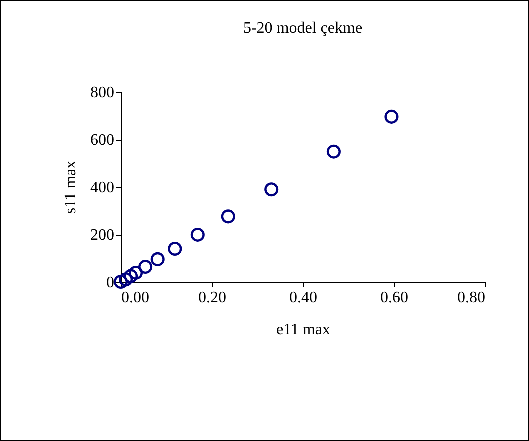  I want to click on y-tick-label: 400, so click(102, 188).